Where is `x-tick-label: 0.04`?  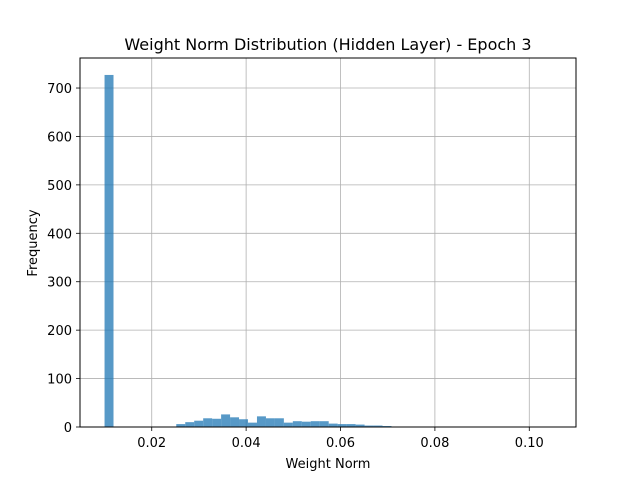
x-tick-label: 0.04 is located at coordinates (246, 443).